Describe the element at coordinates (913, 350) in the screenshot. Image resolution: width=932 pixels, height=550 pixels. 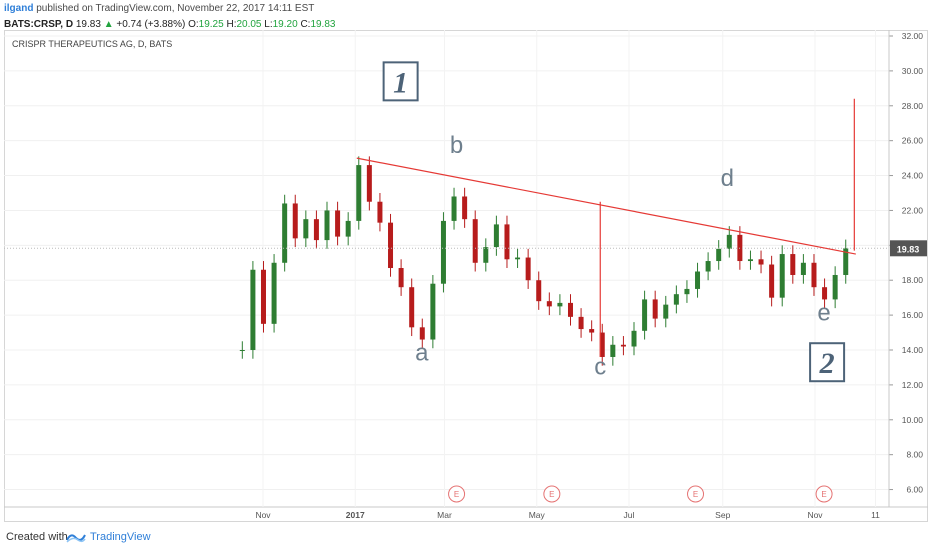
I see `y-tick-label: 14.00` at that location.